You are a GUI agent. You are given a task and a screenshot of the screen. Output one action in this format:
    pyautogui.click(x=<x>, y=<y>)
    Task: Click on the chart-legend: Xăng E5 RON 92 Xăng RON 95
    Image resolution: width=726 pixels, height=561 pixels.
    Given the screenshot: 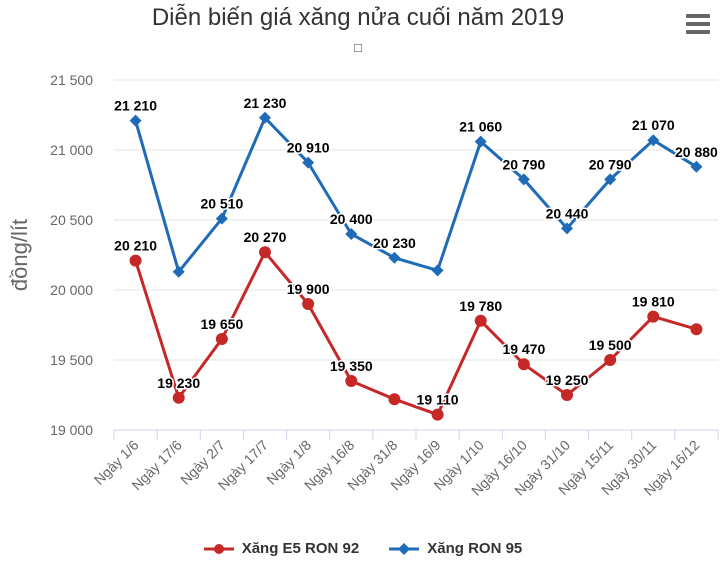 What is the action you would take?
    pyautogui.click(x=363, y=548)
    